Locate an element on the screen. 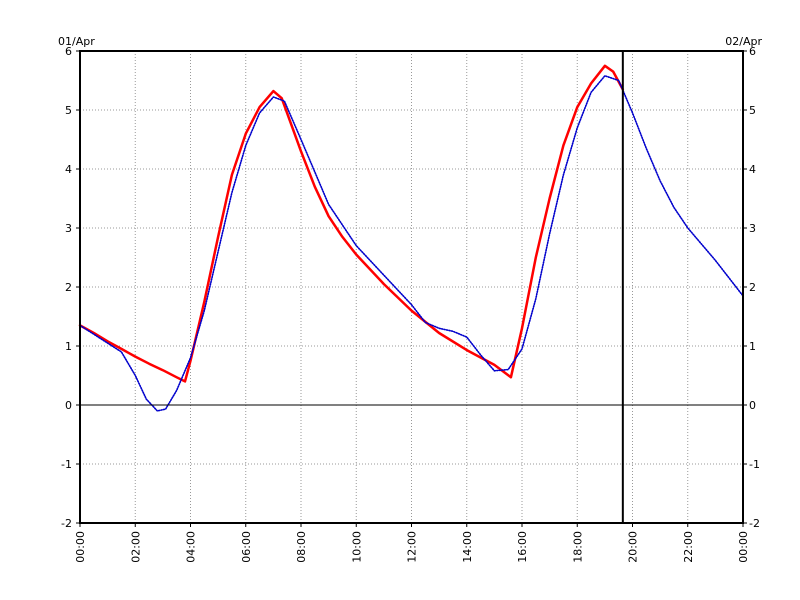 This screenshot has height=600, width=800. y-tick-label-left: 6 is located at coordinates (68, 51).